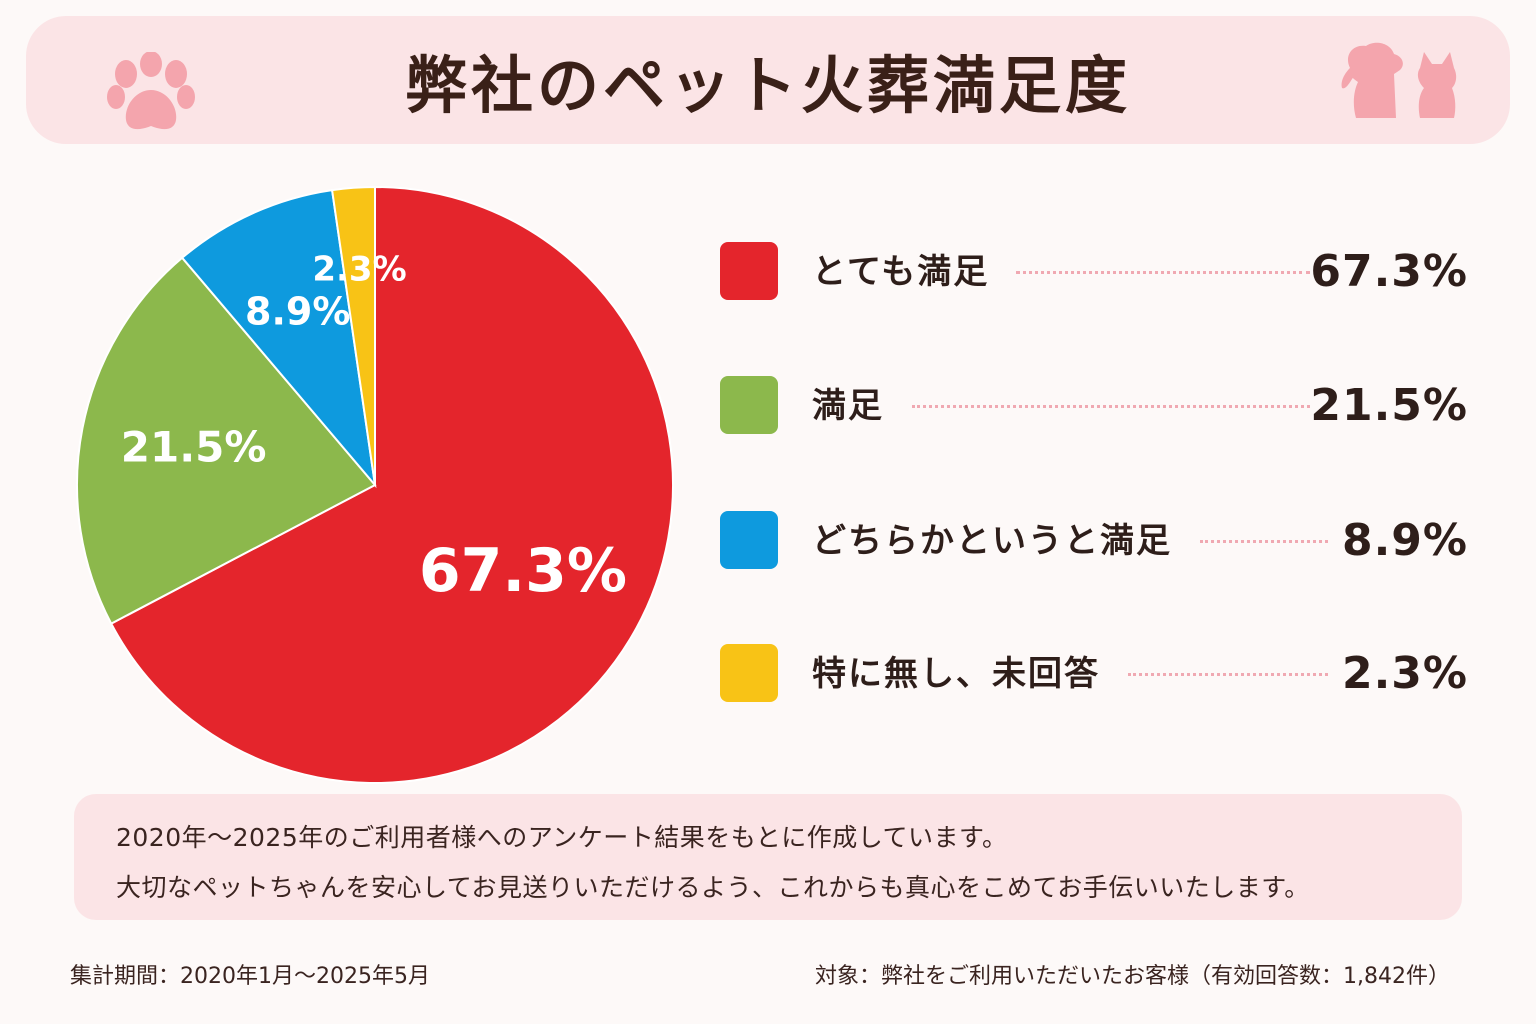 This screenshot has height=1024, width=1536. What do you see at coordinates (767, 85) in the screenshot?
I see `page-title: 弊社のペット火葬満足度` at bounding box center [767, 85].